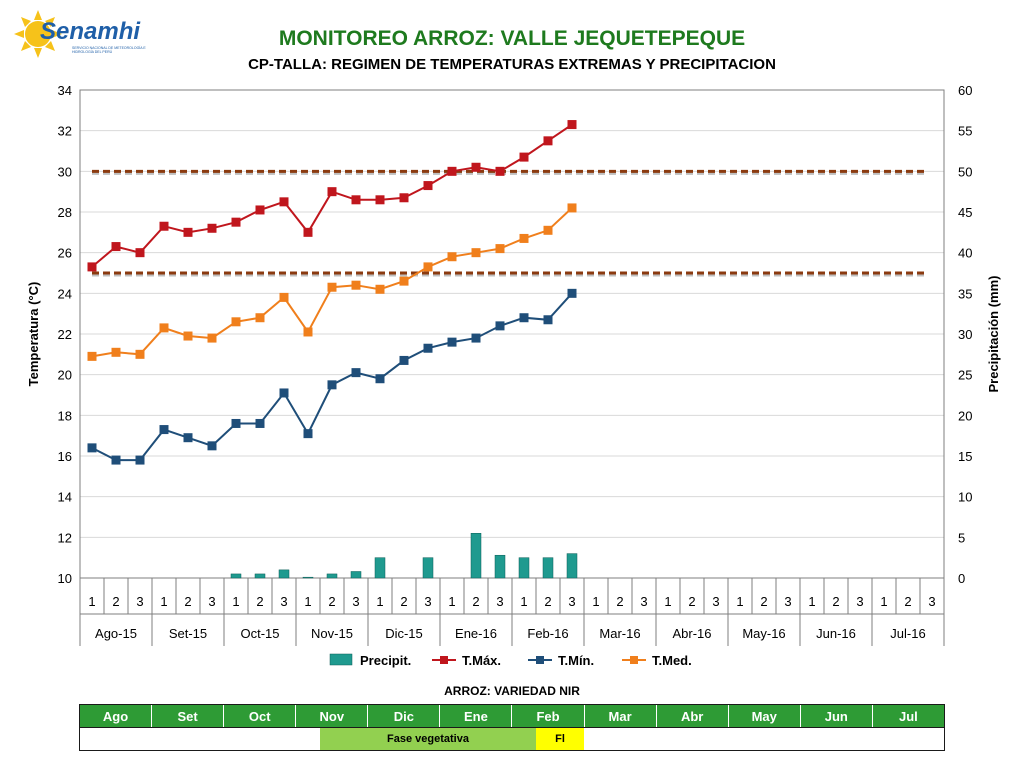 This screenshot has width=1024, height=768. What do you see at coordinates (33, 334) in the screenshot?
I see `y-axis-title: Temperatura (°C)` at bounding box center [33, 334].